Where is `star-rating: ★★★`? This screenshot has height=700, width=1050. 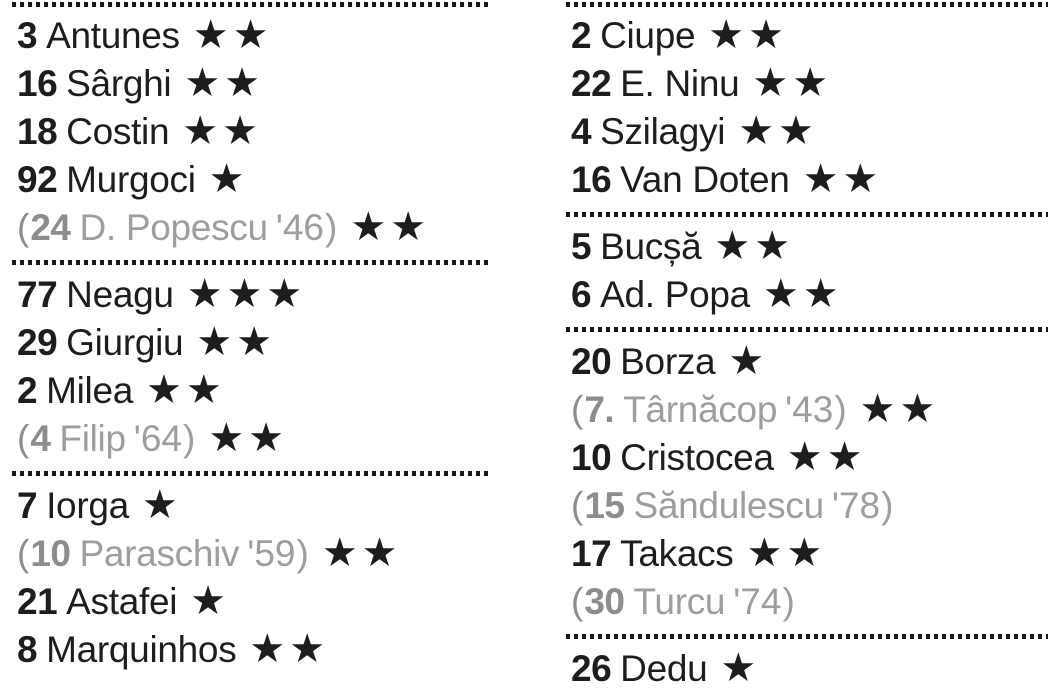
star-rating: ★★★ is located at coordinates (246, 294).